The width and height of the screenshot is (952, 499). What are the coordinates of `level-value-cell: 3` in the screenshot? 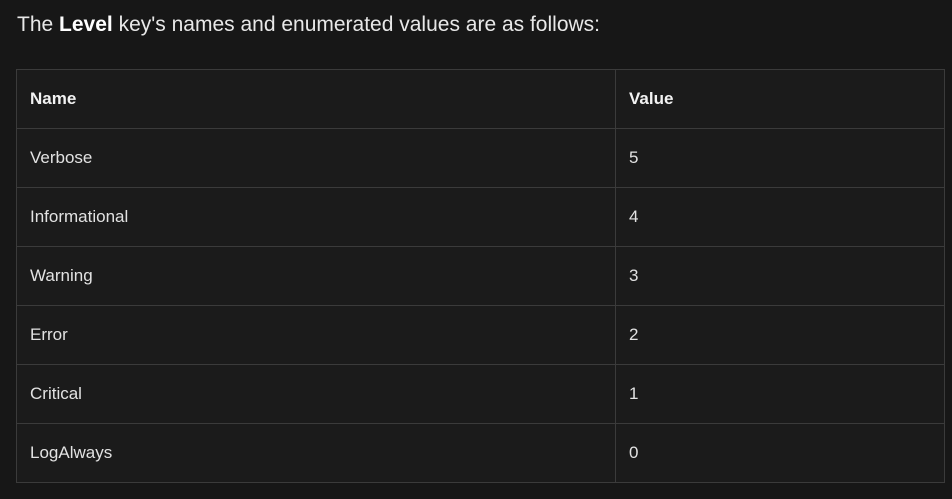 It's located at (780, 276).